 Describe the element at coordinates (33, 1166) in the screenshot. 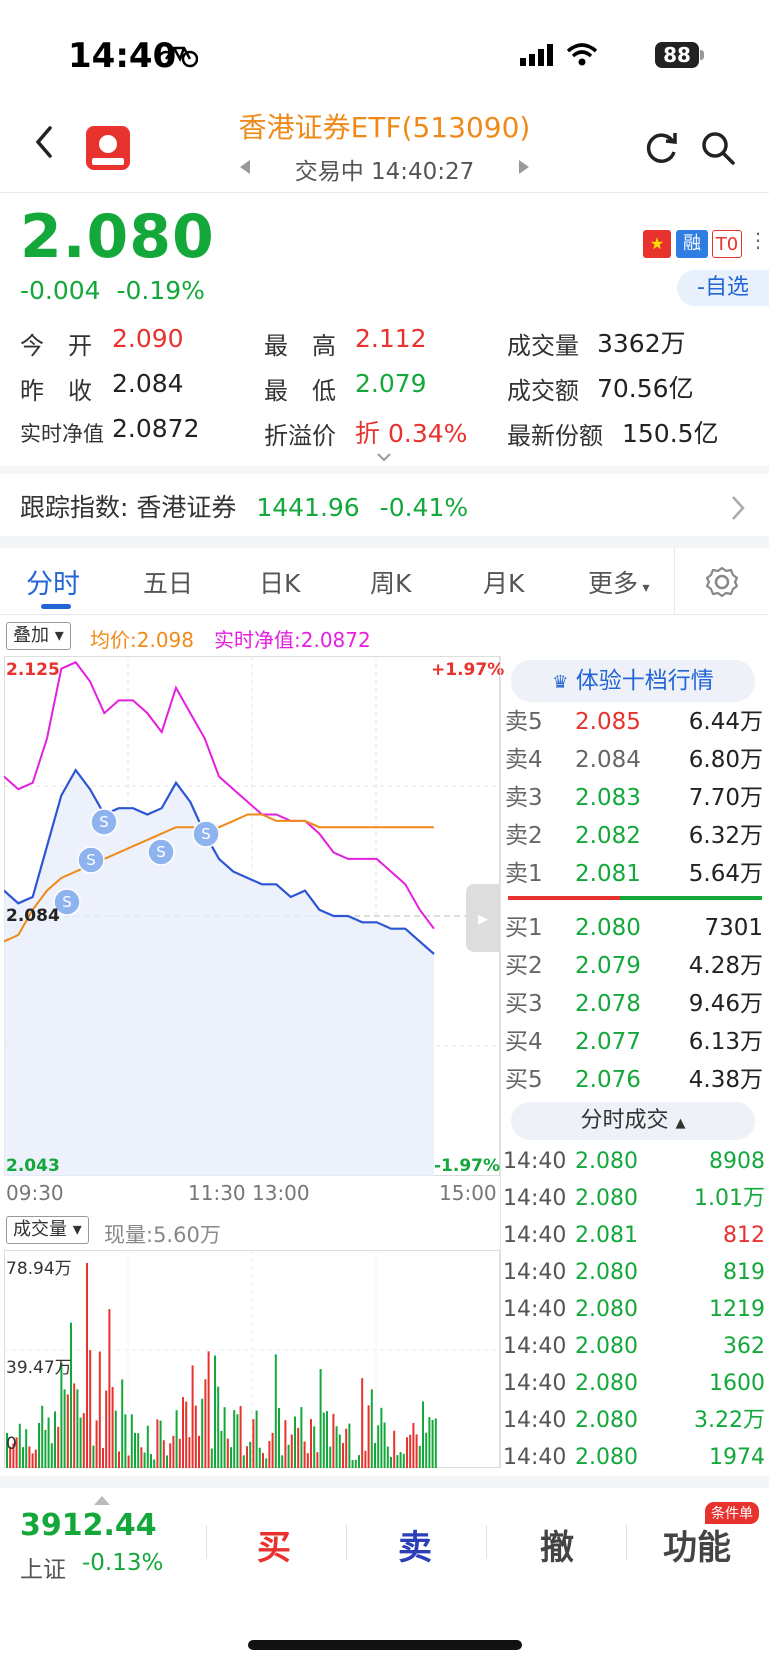

I see `chart-y-low: 2.043` at that location.